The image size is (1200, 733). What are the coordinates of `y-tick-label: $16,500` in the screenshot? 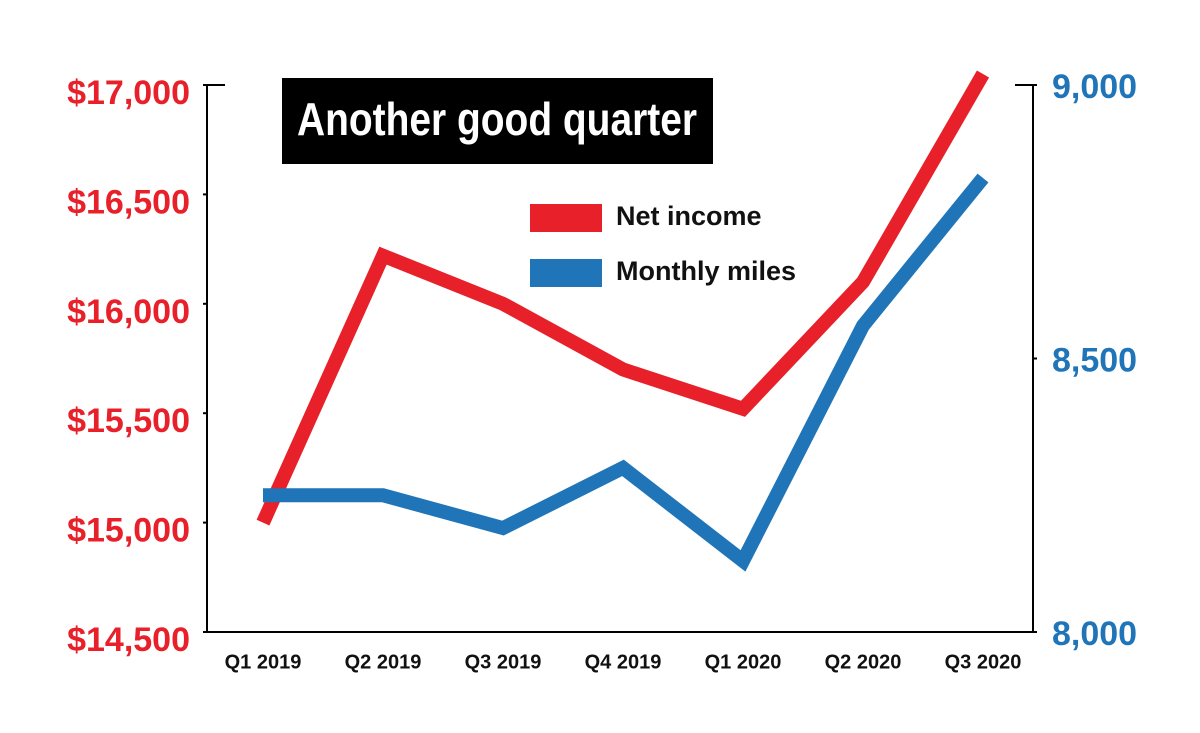 It's located at (128, 202).